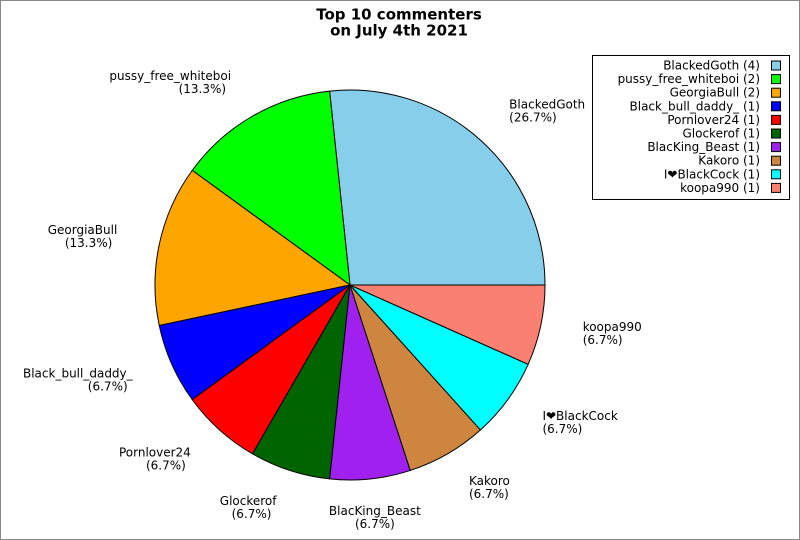 This screenshot has height=540, width=800. What do you see at coordinates (703, 147) in the screenshot?
I see `legend-label: BlacKing_Beast (1)` at bounding box center [703, 147].